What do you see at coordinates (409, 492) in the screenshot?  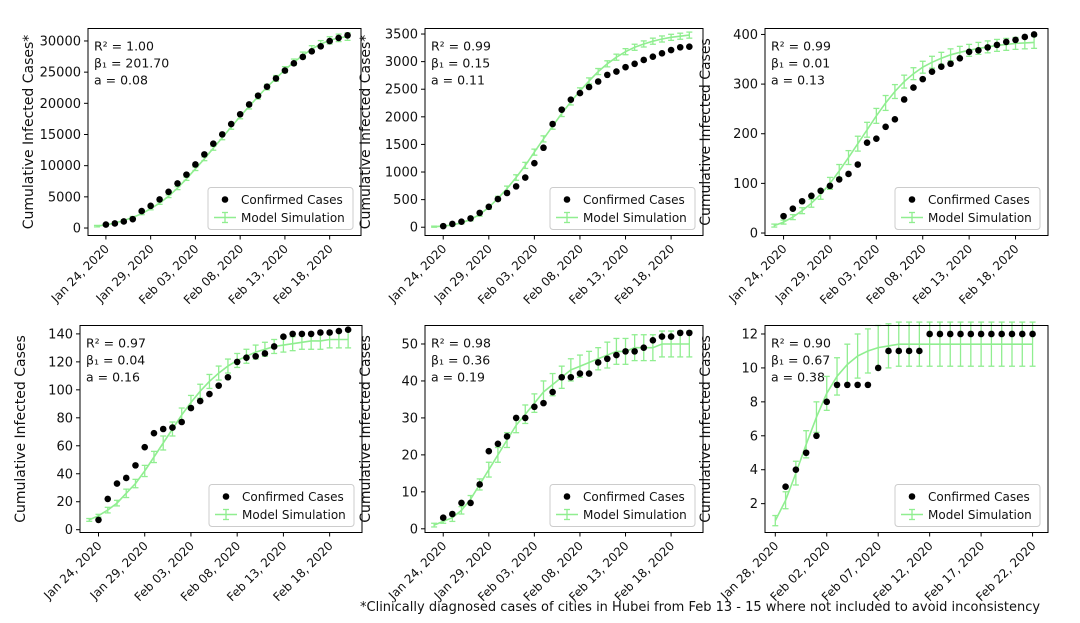 I see `y-tick-label: 10` at bounding box center [409, 492].